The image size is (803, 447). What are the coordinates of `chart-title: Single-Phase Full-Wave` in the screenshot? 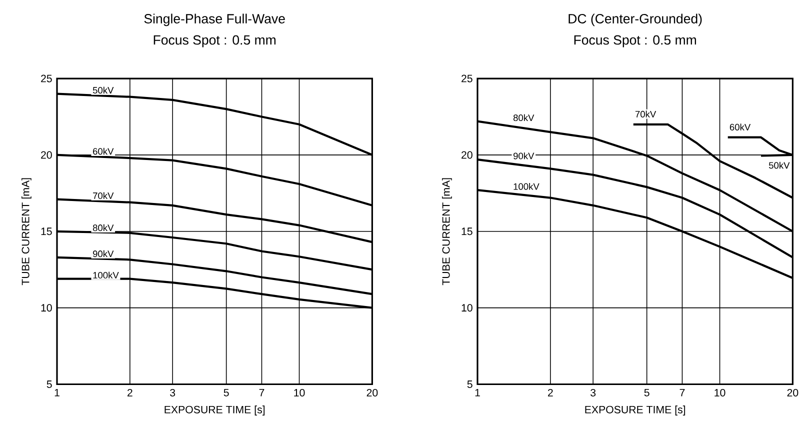 It's located at (214, 20).